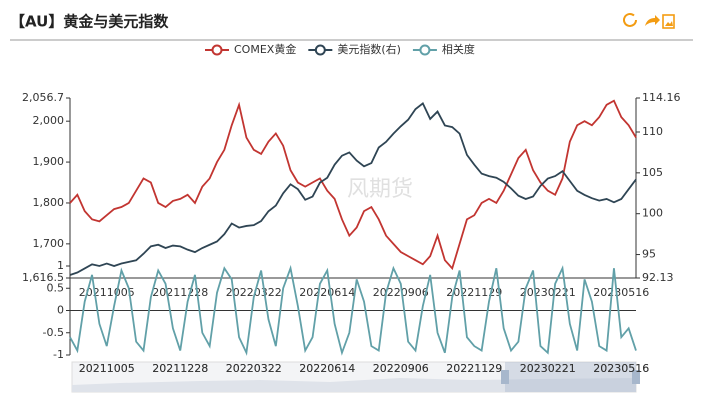  I want to click on y-tick-label: 1,800, so click(49, 202).